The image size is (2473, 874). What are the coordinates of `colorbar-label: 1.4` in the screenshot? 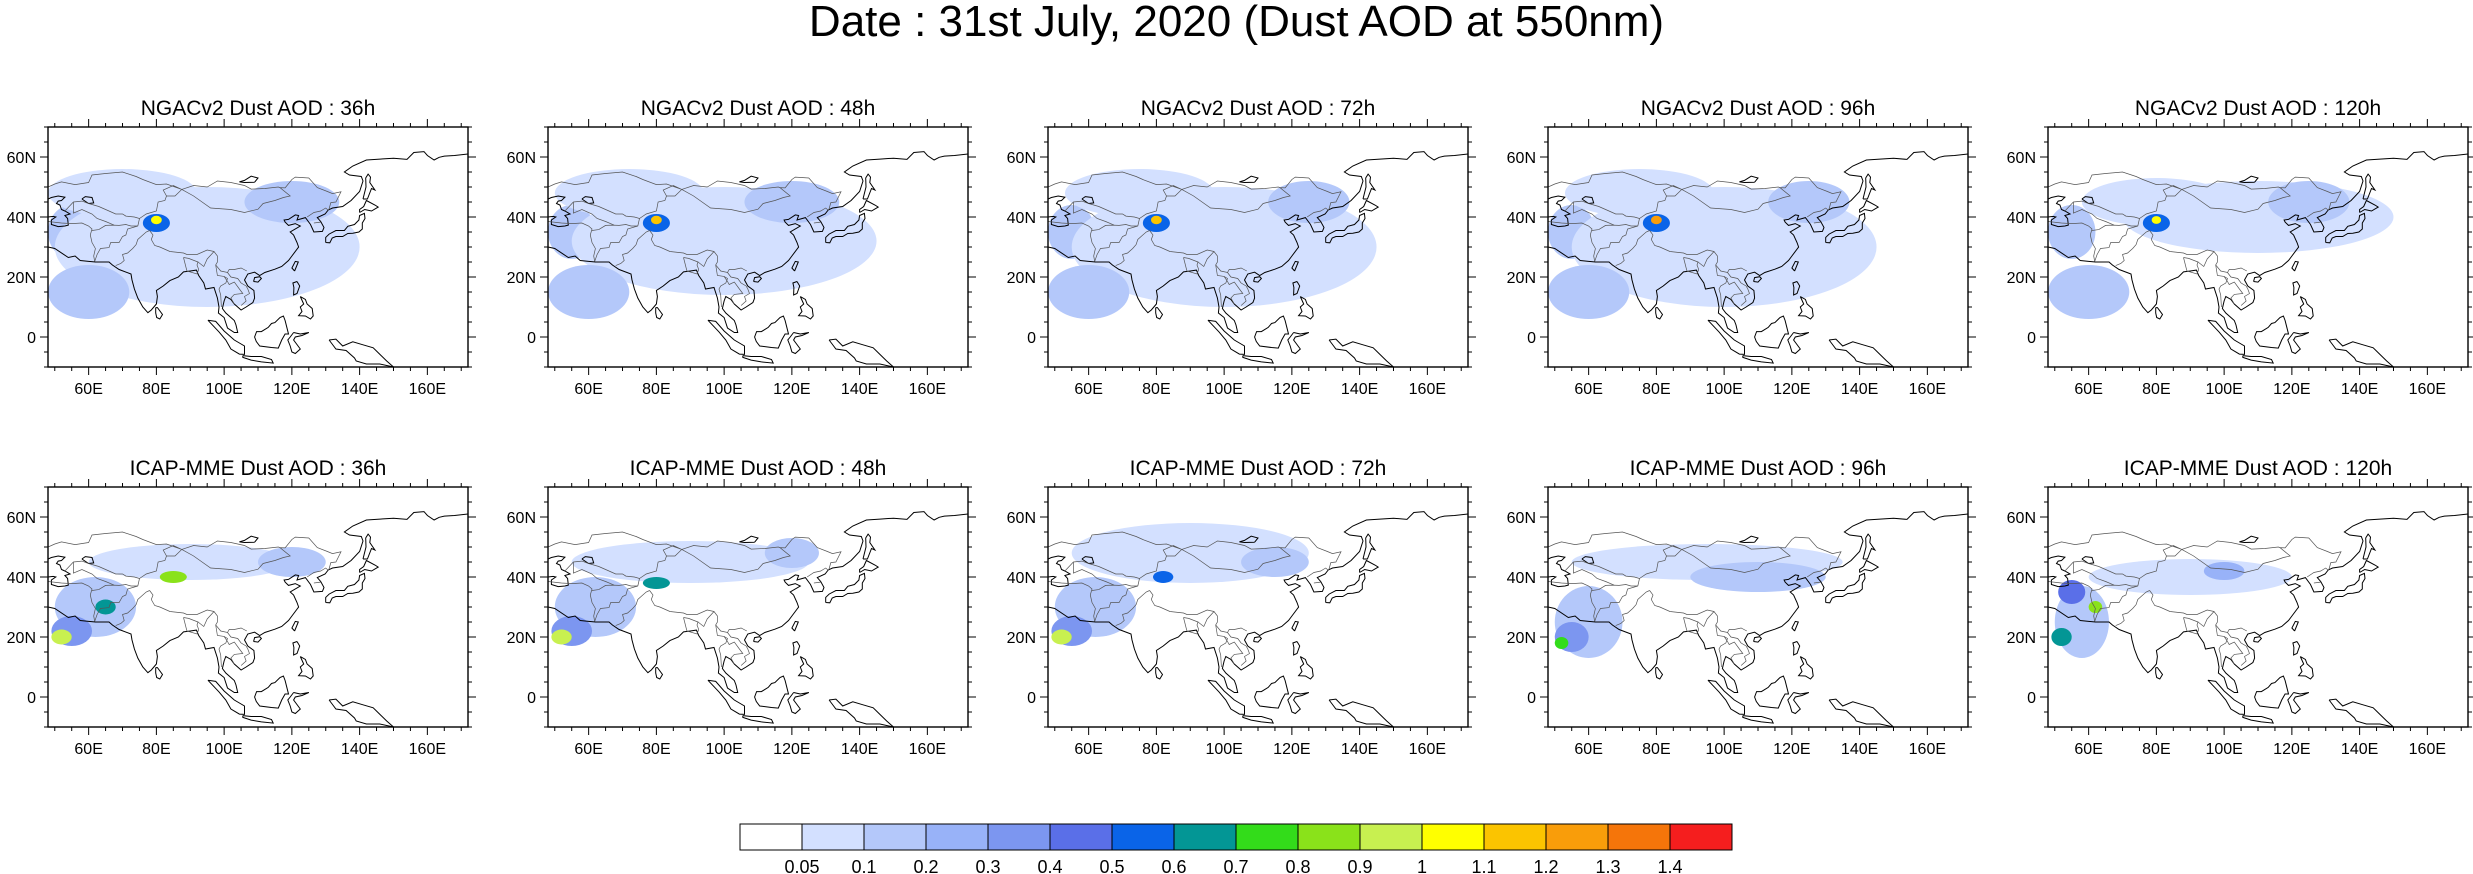 It's located at (1669, 865).